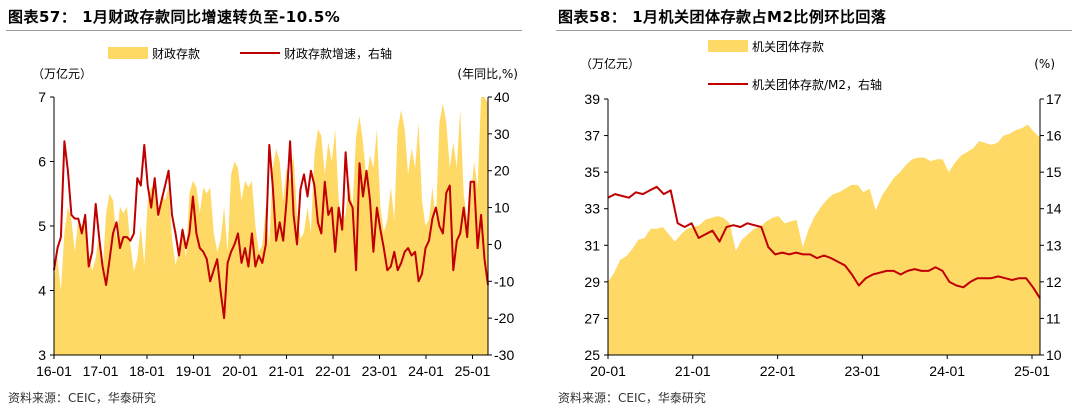  Describe the element at coordinates (592, 136) in the screenshot. I see `y-left-tick-label: 37` at that location.